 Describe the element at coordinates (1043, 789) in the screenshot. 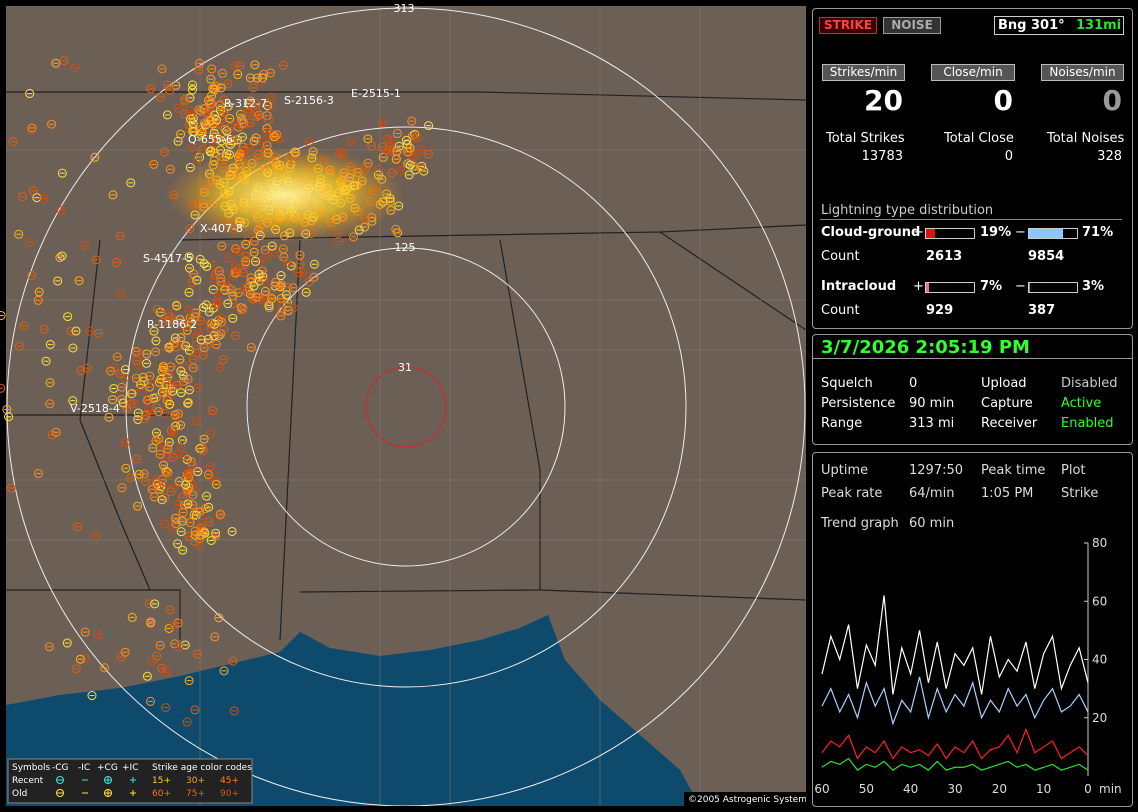

I see `x-tick-label: 10` at that location.